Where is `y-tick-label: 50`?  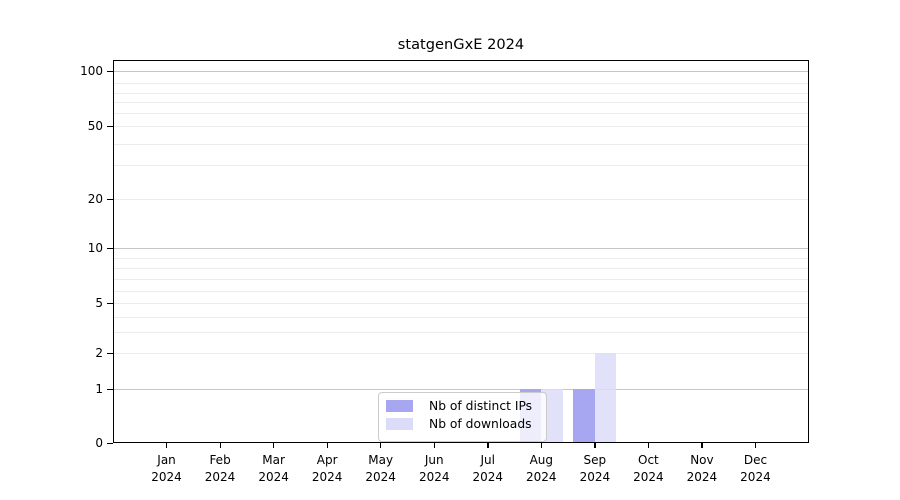 y-tick-label: 50 is located at coordinates (95, 126).